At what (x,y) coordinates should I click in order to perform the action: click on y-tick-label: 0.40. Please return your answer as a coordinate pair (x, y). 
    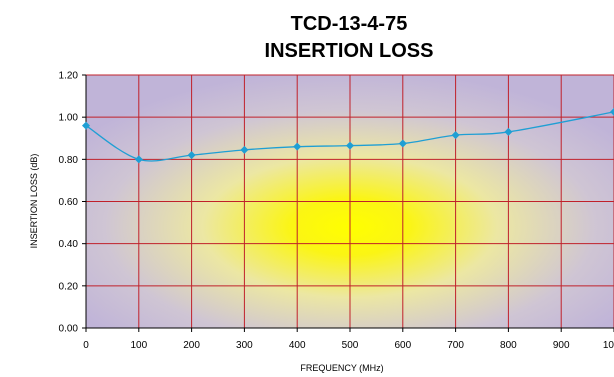
    Looking at the image, I should click on (69, 244).